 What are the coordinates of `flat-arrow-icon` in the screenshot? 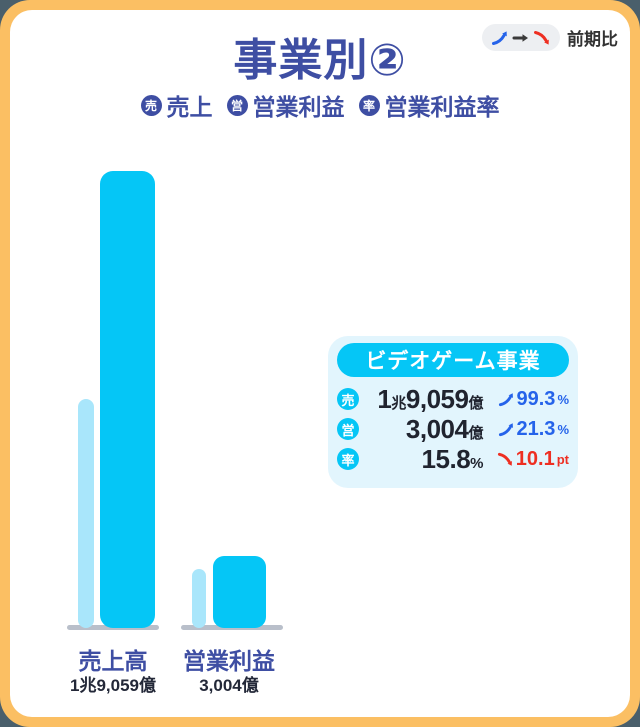 It's located at (520, 37).